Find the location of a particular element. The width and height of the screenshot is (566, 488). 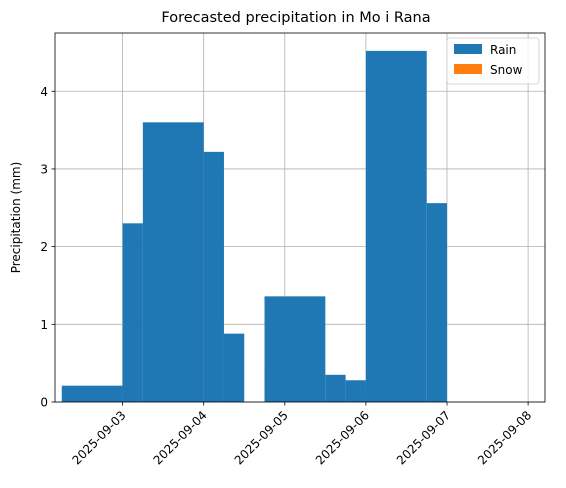

x-tick-label: 2025-09-05 is located at coordinates (261, 437).